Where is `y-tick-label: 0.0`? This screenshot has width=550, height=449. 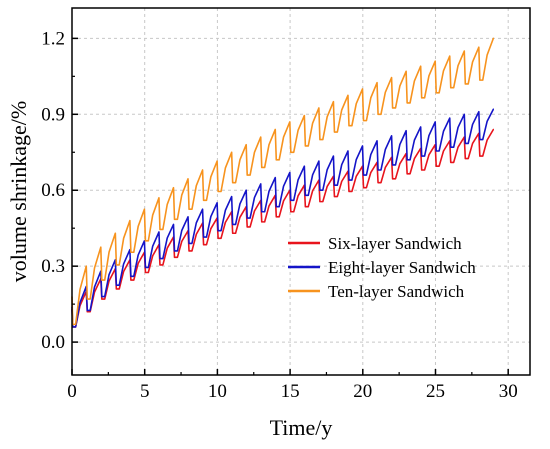
y-tick-label: 0.0 is located at coordinates (53, 342).